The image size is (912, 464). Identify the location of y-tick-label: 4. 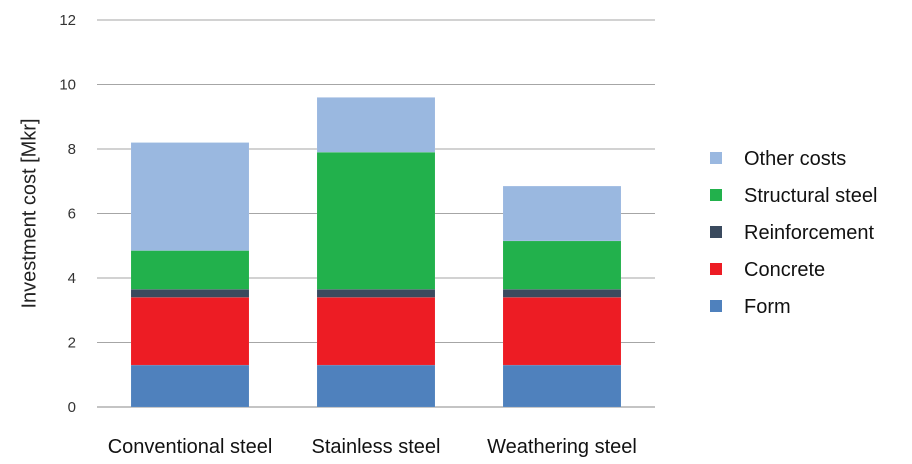
(72, 278).